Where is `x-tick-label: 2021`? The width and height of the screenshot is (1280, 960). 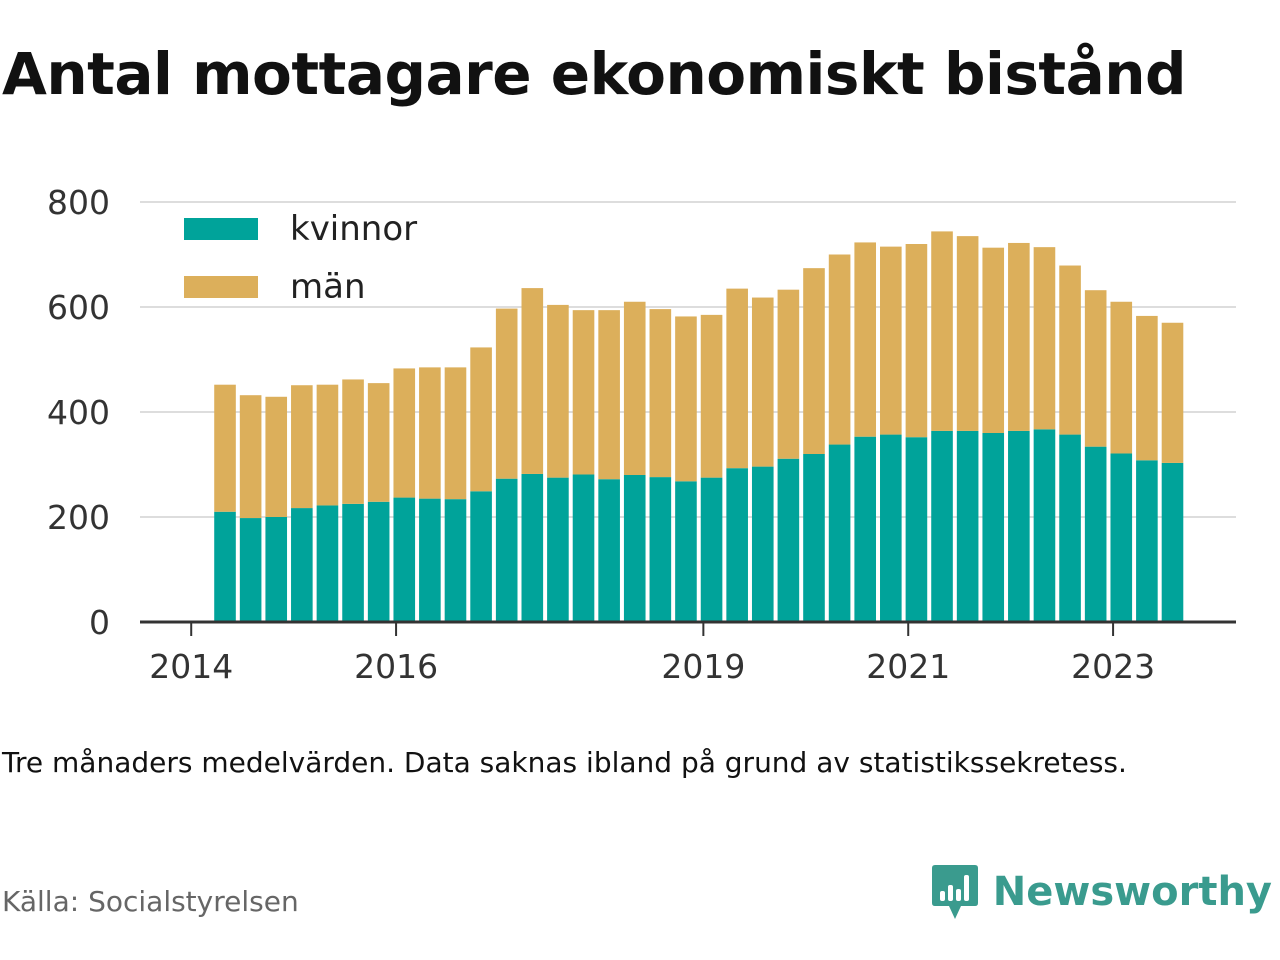
x-tick-label: 2021 is located at coordinates (908, 666).